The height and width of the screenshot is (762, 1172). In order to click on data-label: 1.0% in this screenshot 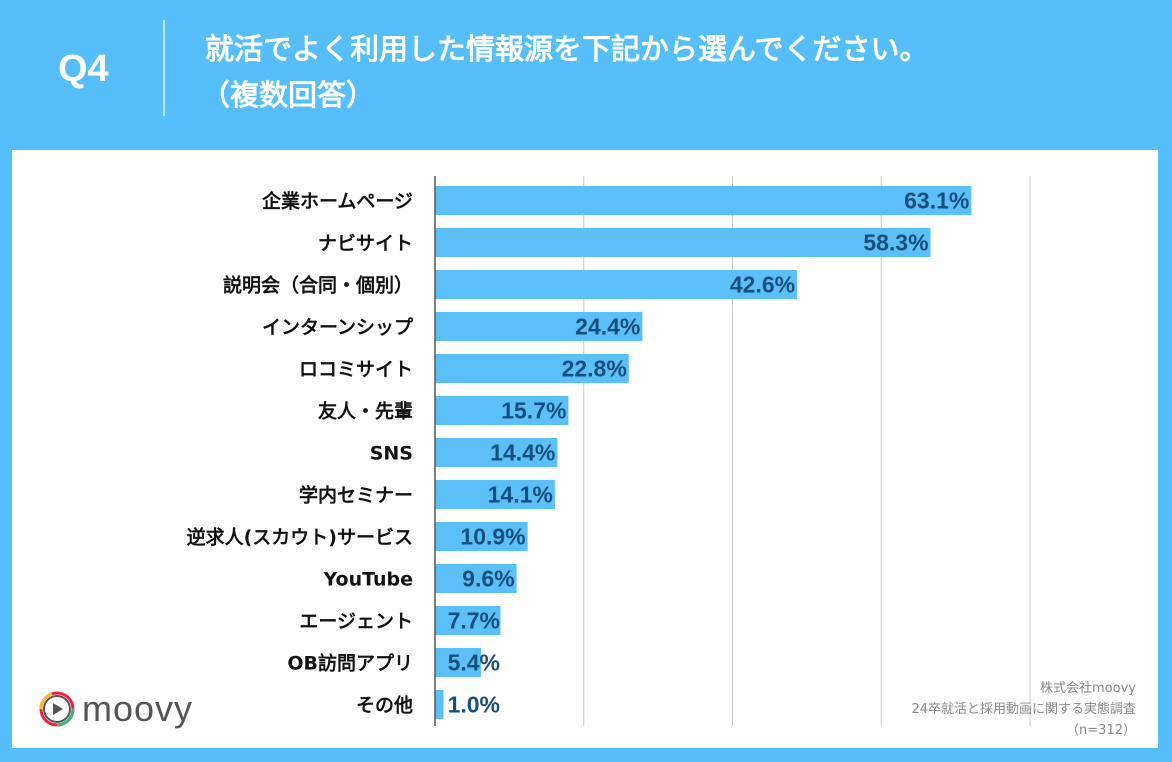, I will do `click(474, 705)`.